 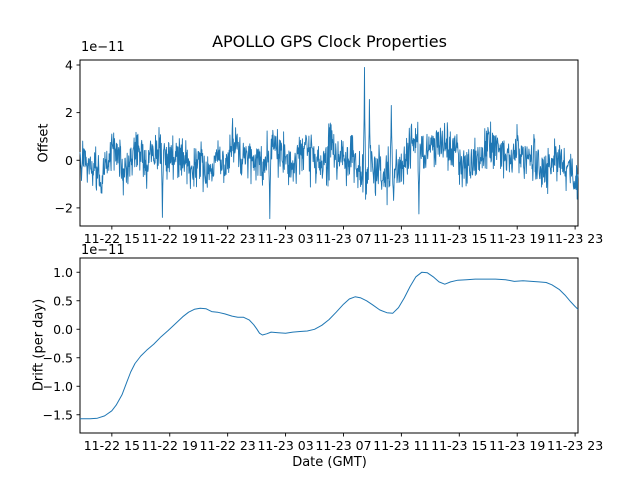 I want to click on date-axis-label: Date (GMT), so click(x=329, y=462).